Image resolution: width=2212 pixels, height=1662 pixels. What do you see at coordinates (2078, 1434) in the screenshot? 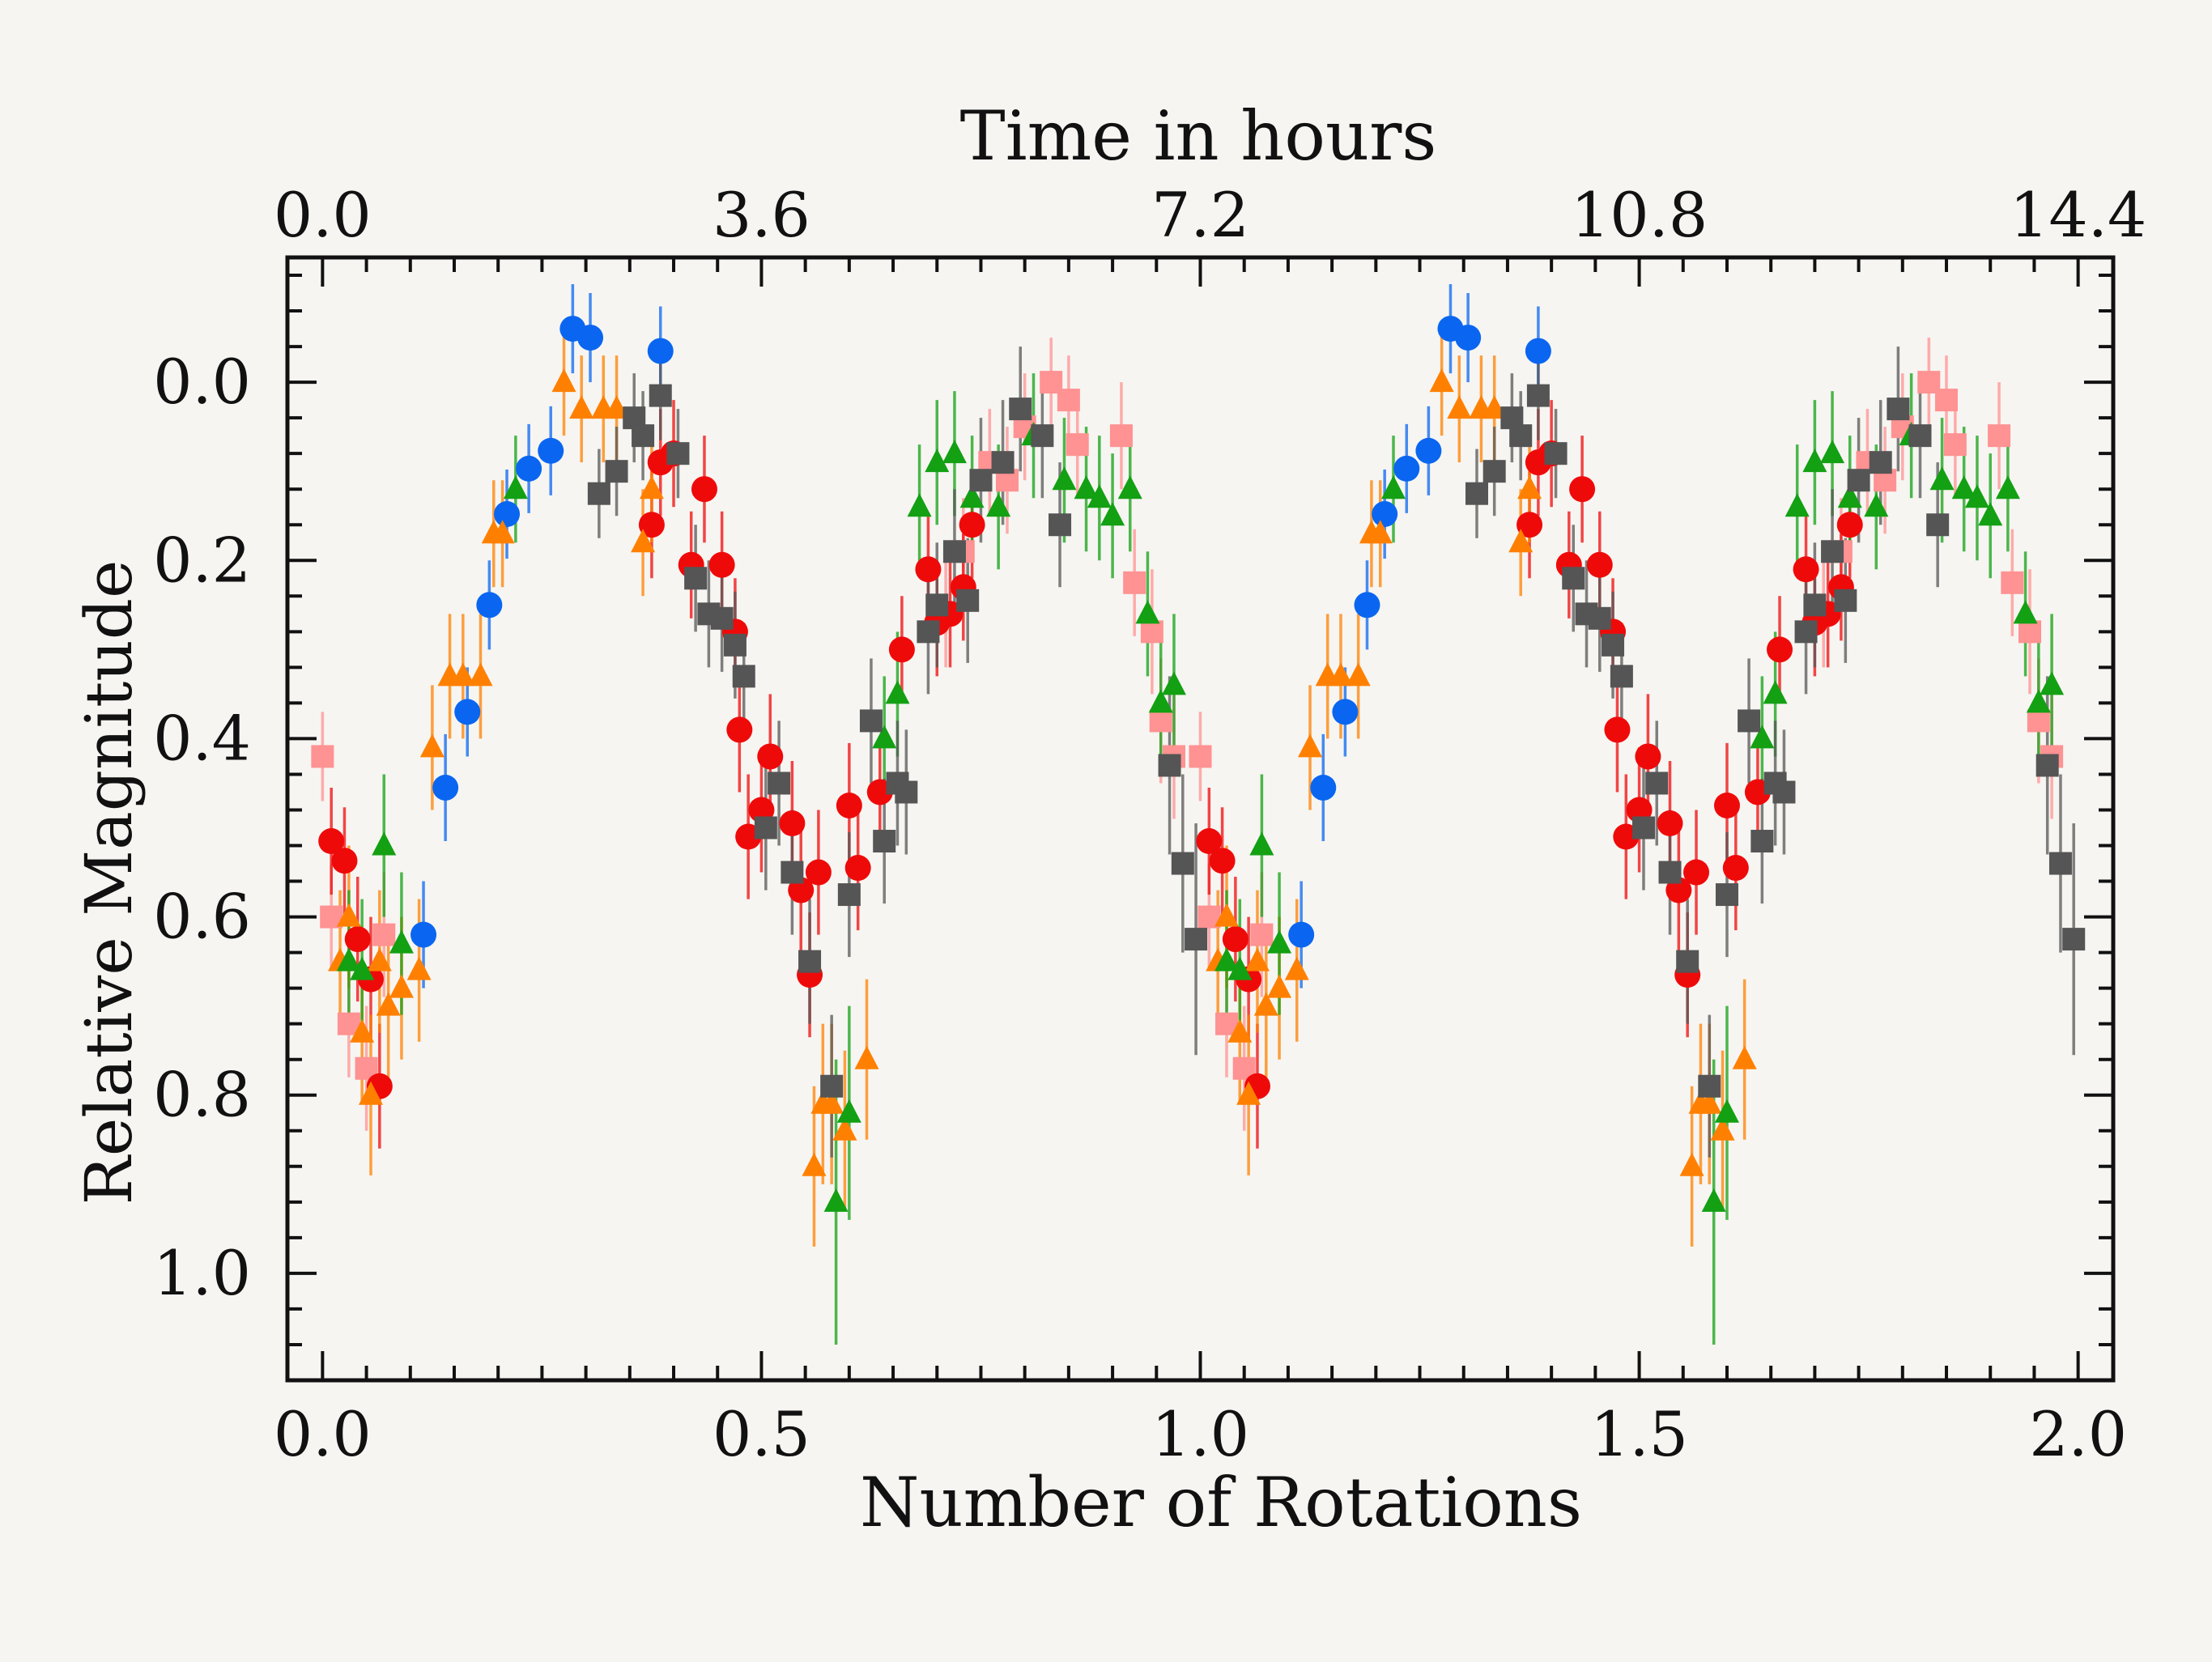
I see `x-tick-label: 2.0` at bounding box center [2078, 1434].